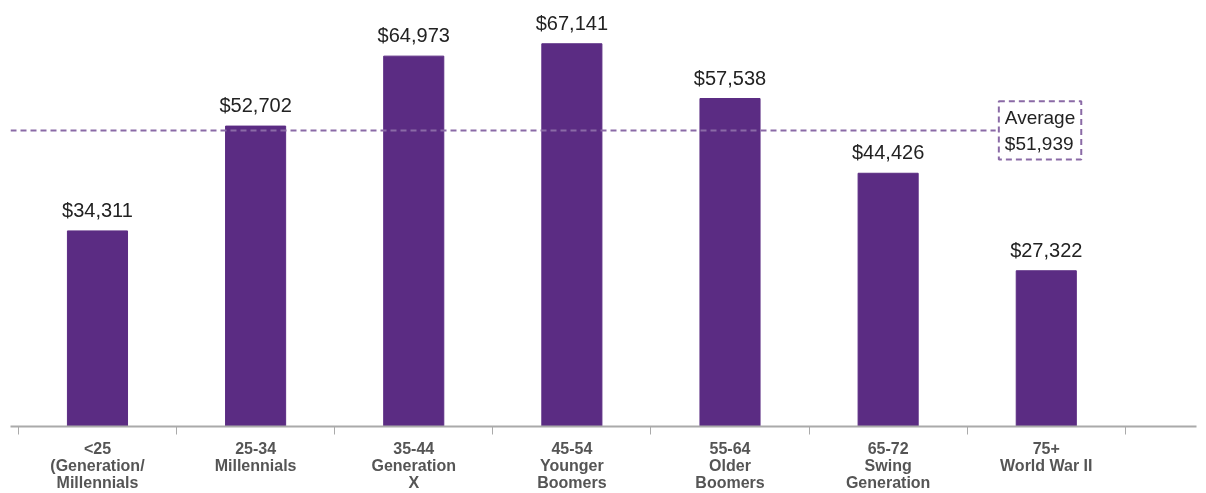 This screenshot has width=1206, height=493. I want to click on x-tick-label: <25 (Generation/ Millennials, so click(98, 465).